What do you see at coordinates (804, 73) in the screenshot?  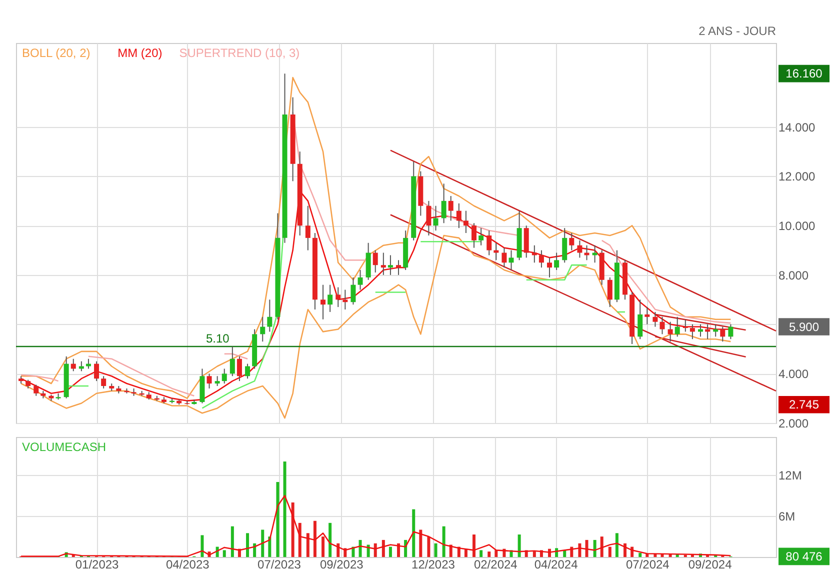 I see `text: 16.160` at bounding box center [804, 73].